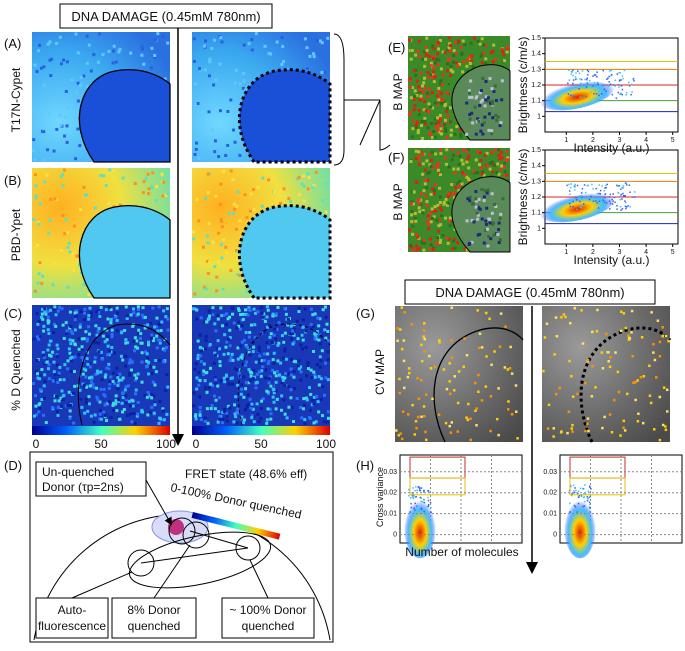 The width and height of the screenshot is (685, 651). Describe the element at coordinates (577, 94) in the screenshot. I see `density` at that location.